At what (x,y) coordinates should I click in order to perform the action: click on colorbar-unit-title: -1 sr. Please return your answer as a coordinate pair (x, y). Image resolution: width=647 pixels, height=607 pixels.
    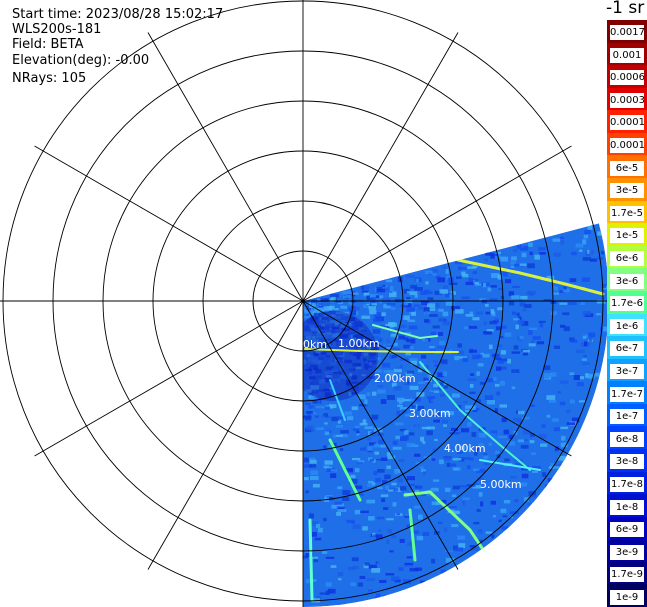
    Looking at the image, I should click on (625, 9).